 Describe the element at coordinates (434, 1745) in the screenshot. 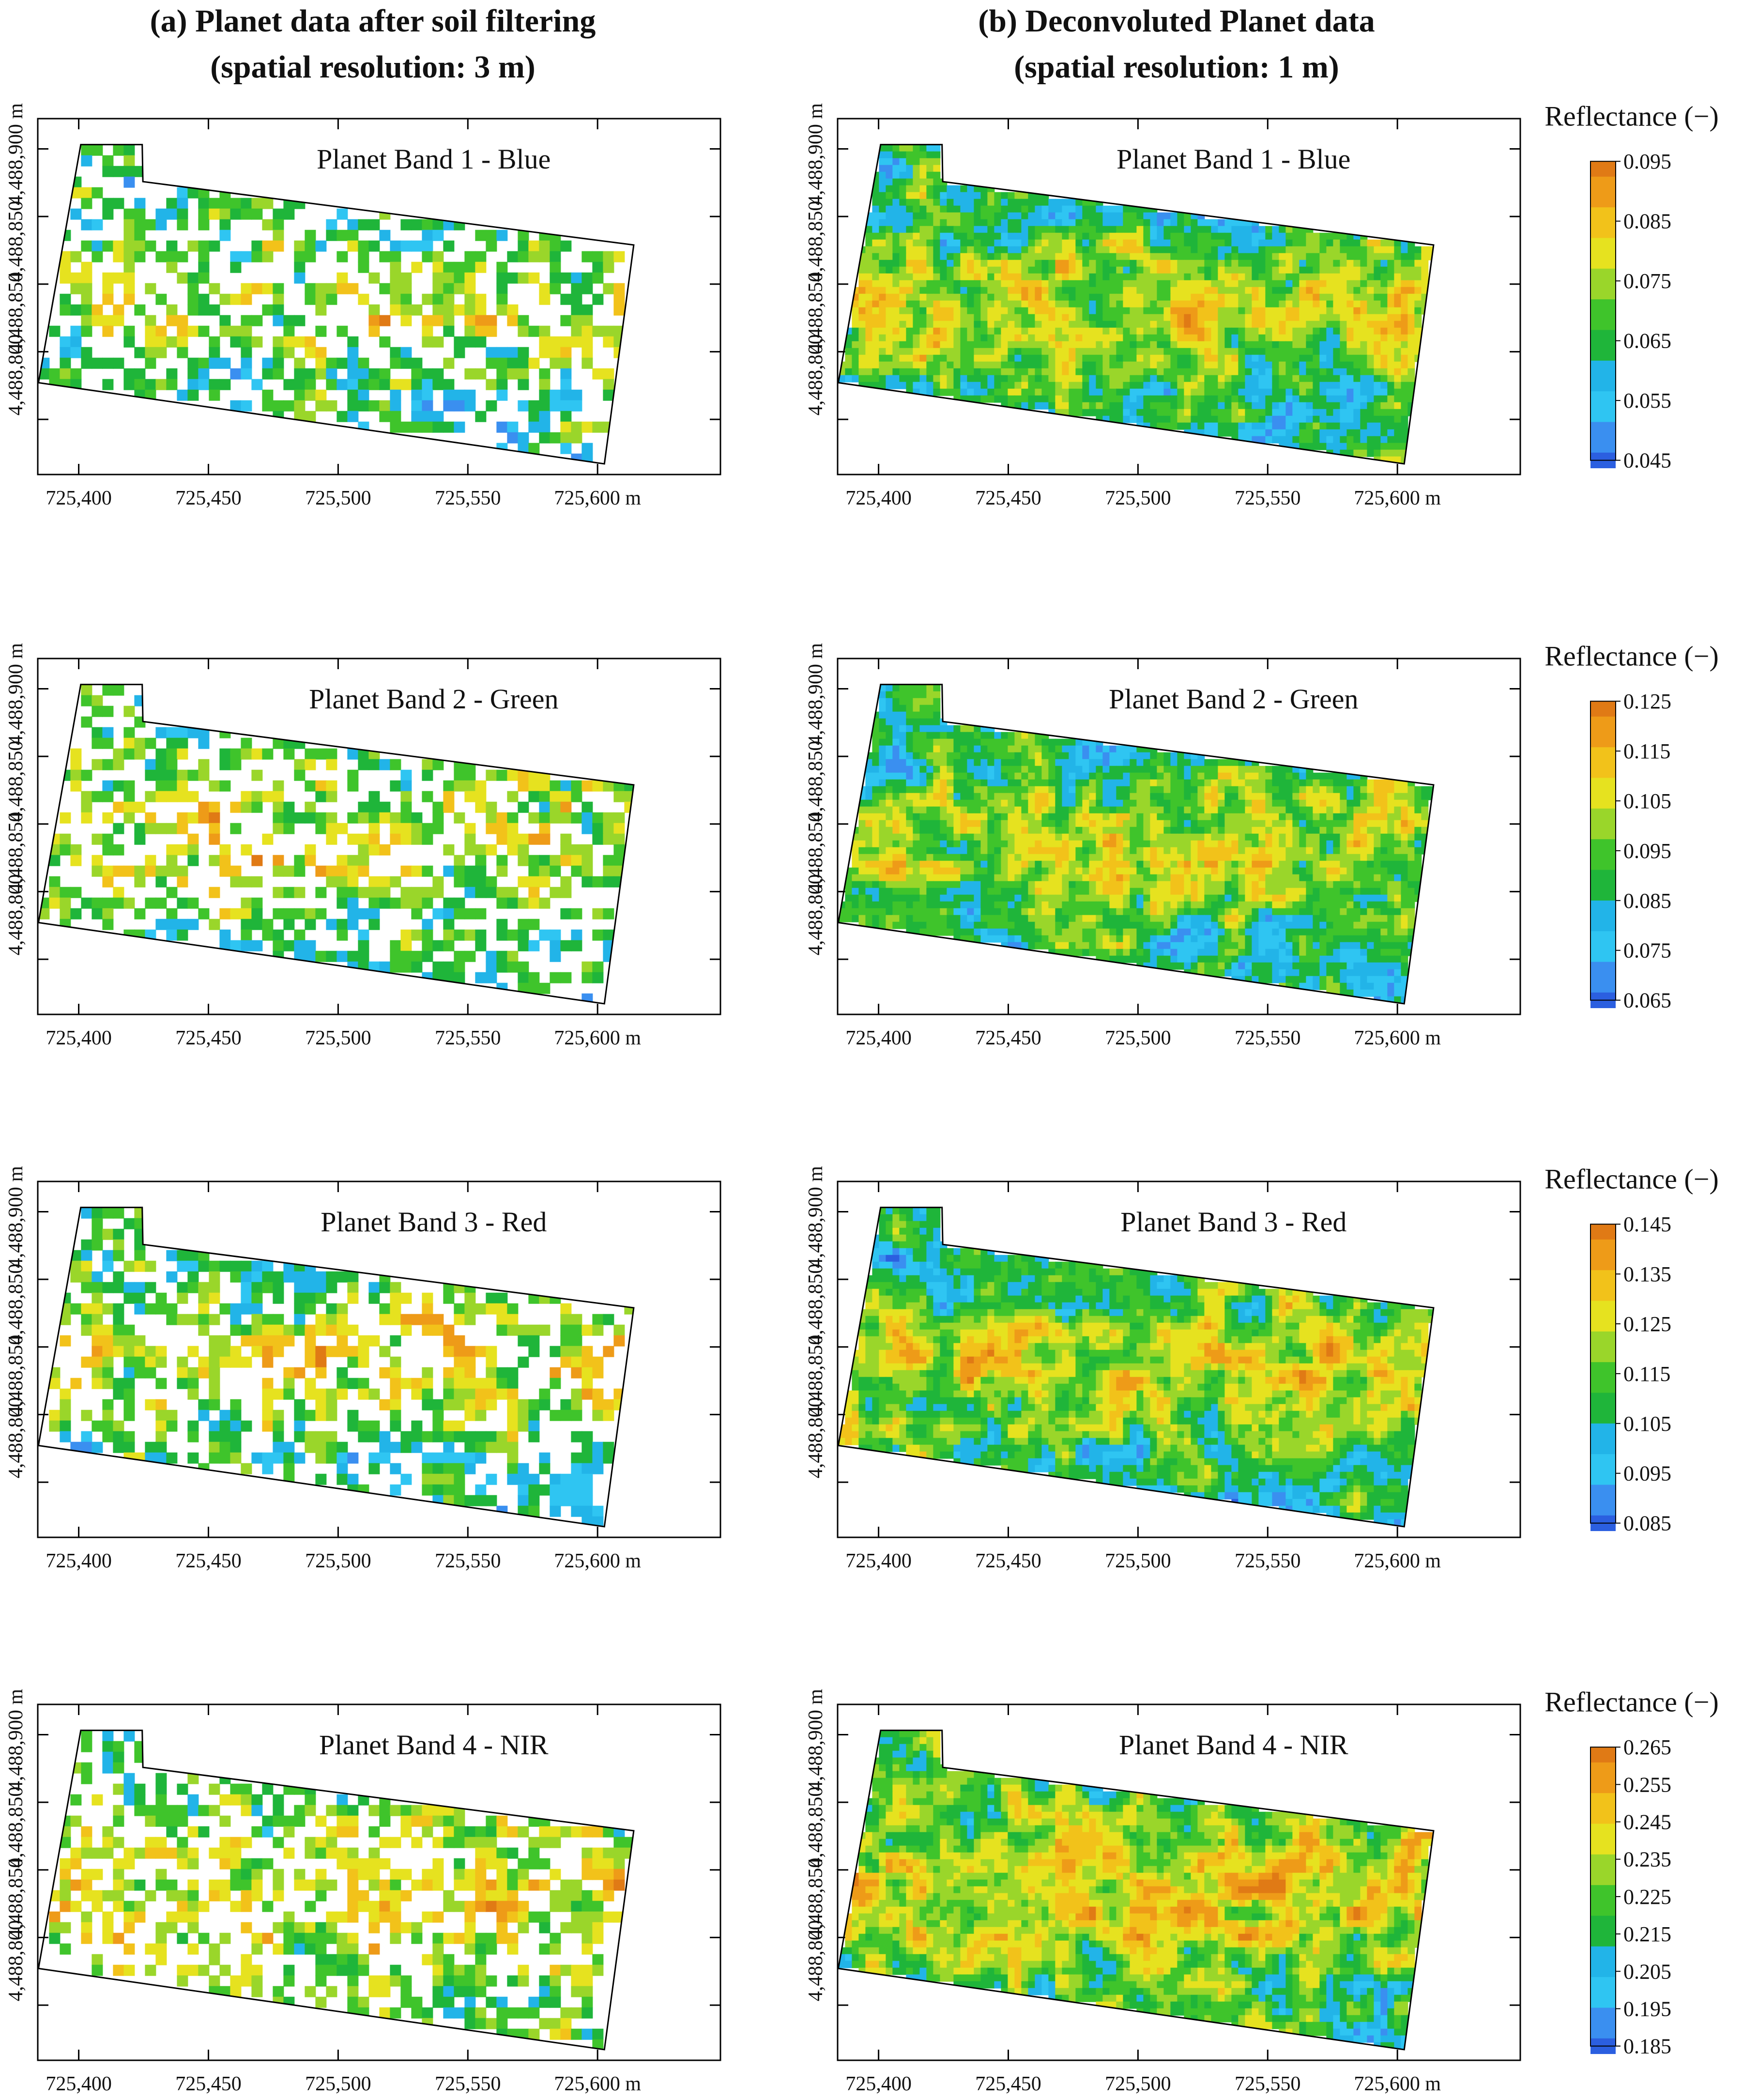

I see `panel-title: Planet Band 4 - NIR` at that location.